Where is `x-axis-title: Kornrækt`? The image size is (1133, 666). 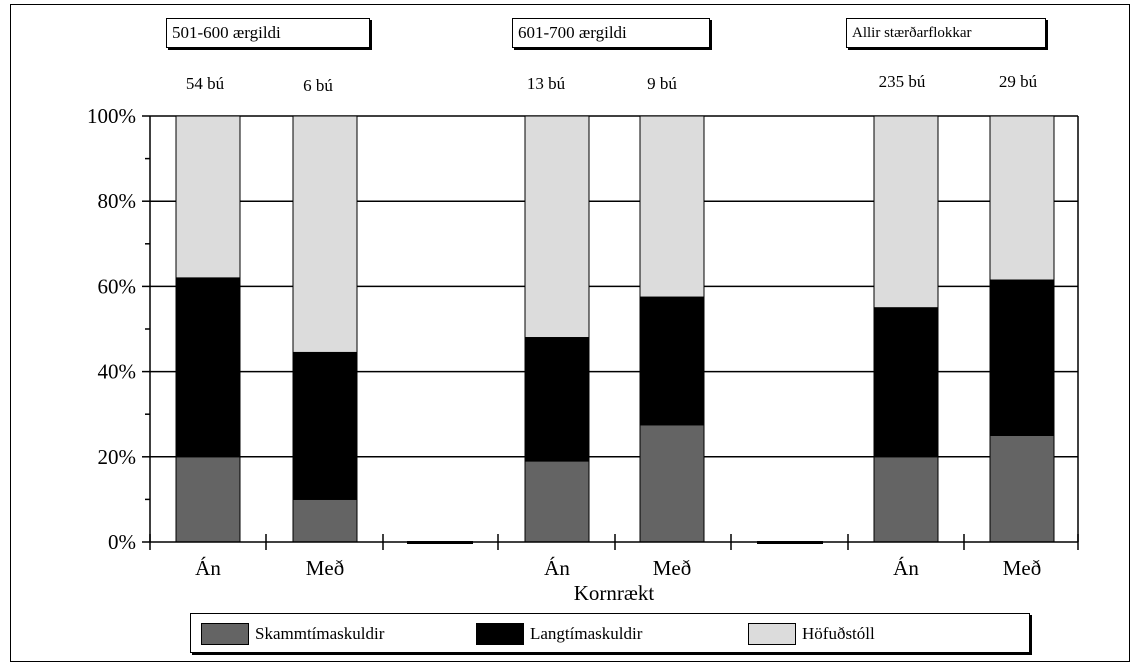 x-axis-title: Kornrækt is located at coordinates (614, 593).